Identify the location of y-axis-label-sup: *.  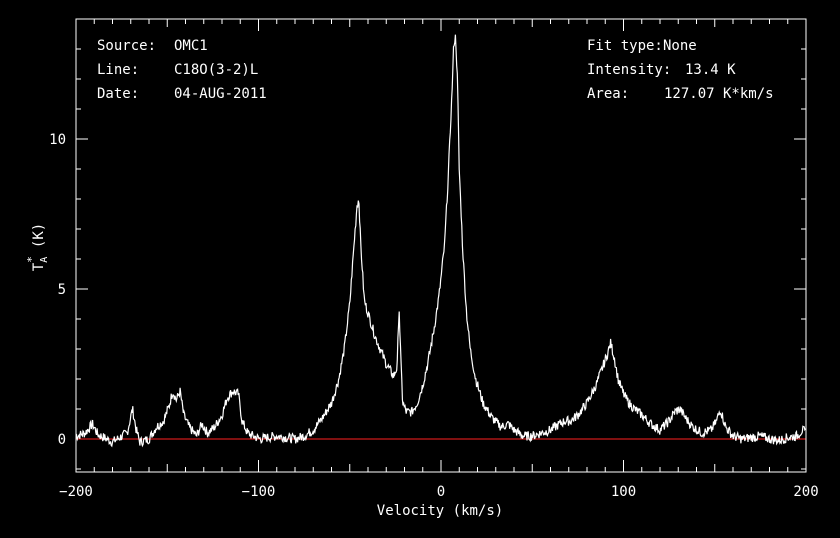
(31, 259).